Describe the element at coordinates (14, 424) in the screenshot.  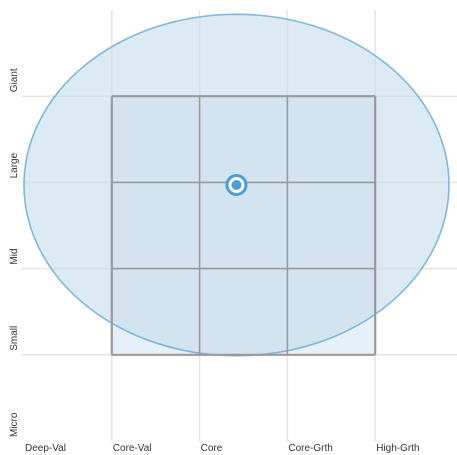
I see `y-tick-label: Micro` at that location.